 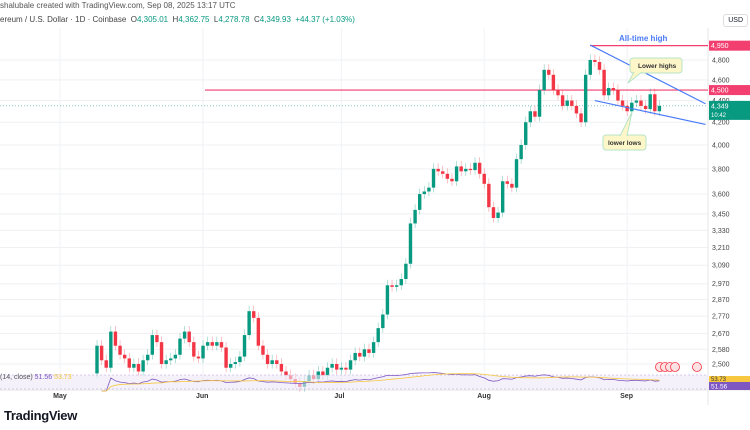 I want to click on x-tick-label: Jul, so click(x=339, y=396).